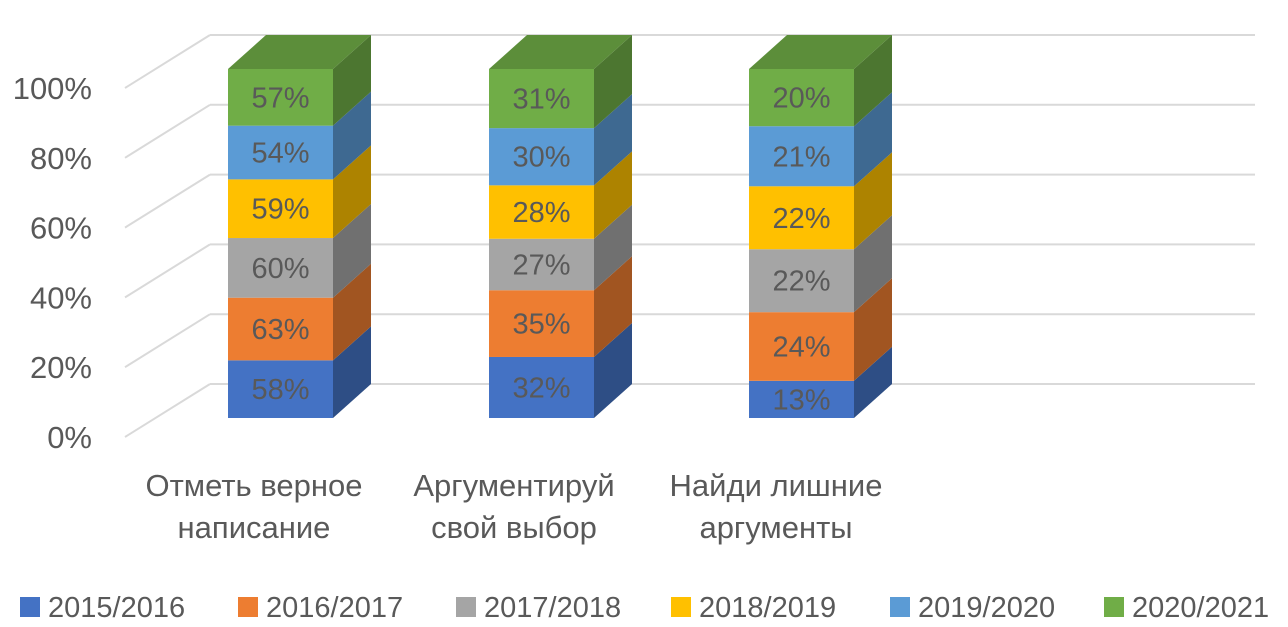  Describe the element at coordinates (513, 485) in the screenshot. I see `category-label: Аргументируй` at that location.